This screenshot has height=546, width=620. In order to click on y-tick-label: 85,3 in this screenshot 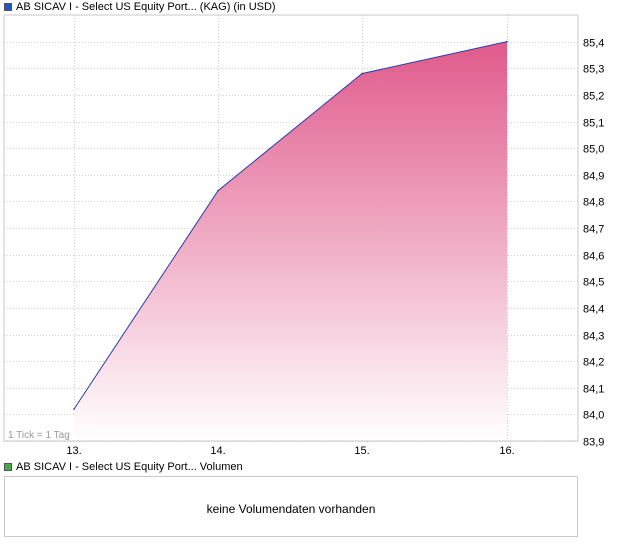, I will do `click(593, 70)`.